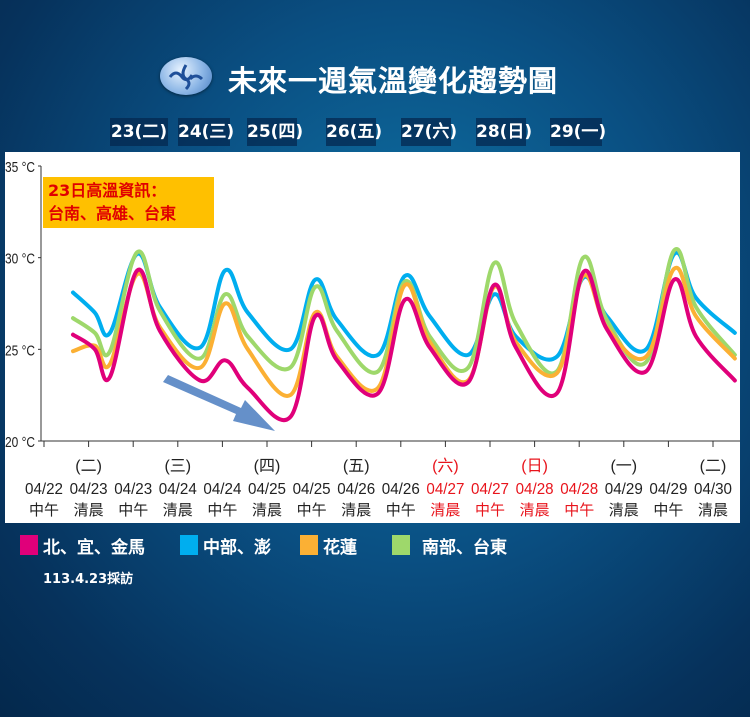  What do you see at coordinates (267, 466) in the screenshot?
I see `x-weekday-label: (四)` at bounding box center [267, 466].